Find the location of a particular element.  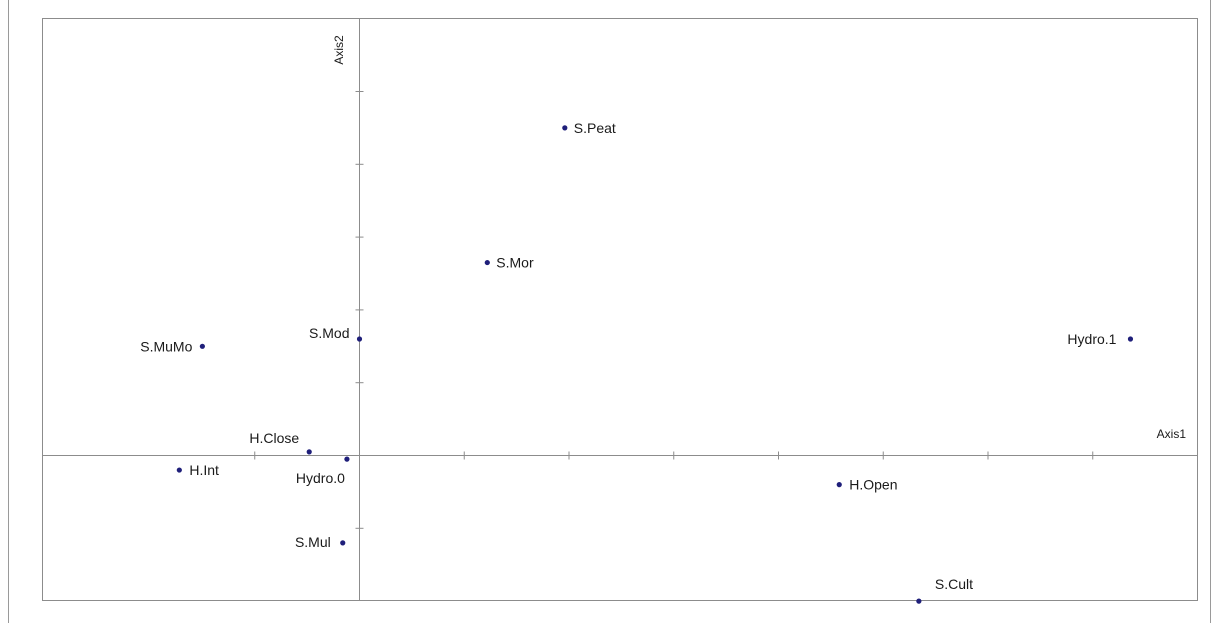

data-point: S.Mod is located at coordinates (336, 333).